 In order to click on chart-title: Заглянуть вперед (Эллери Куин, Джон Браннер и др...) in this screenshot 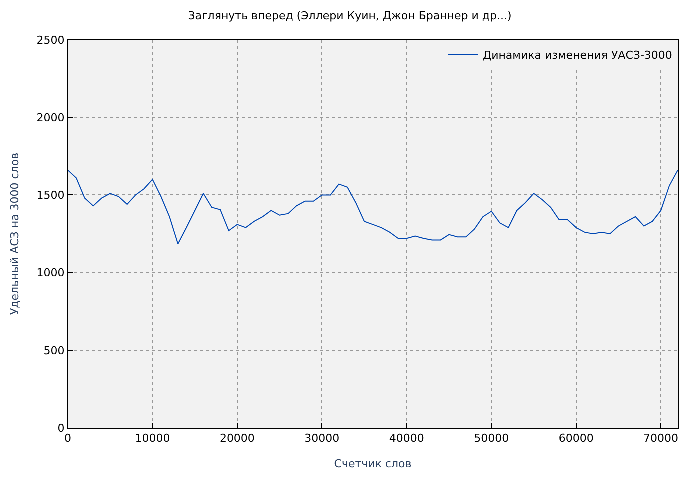, I will do `click(350, 16)`.